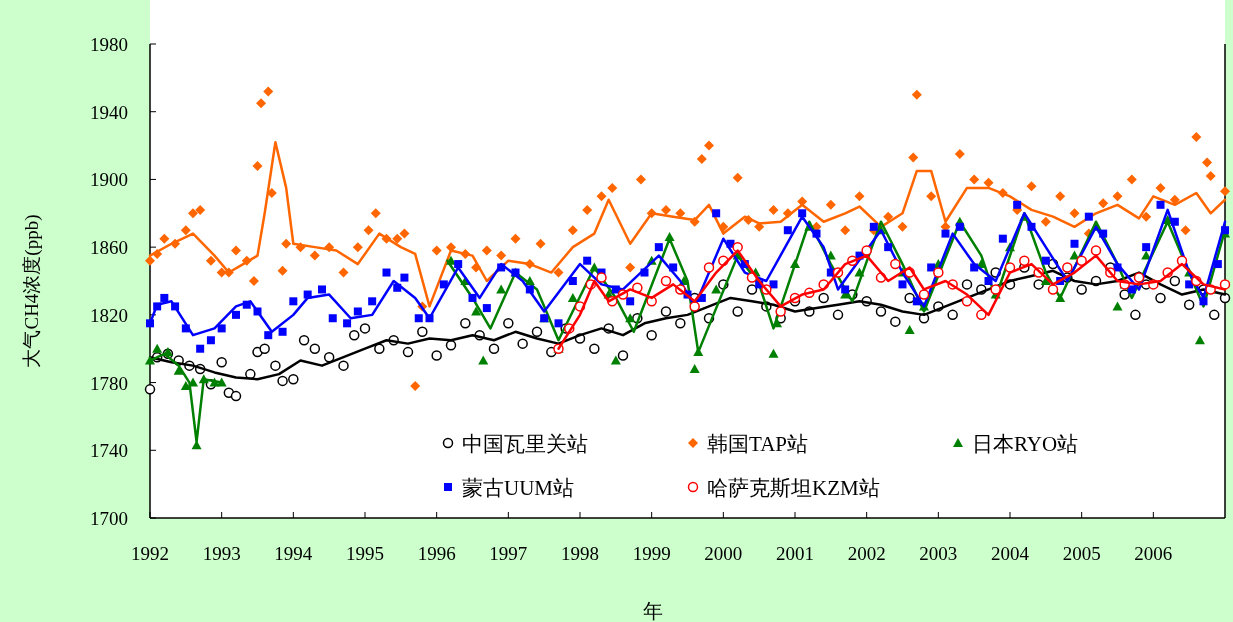  Describe the element at coordinates (1010, 553) in the screenshot. I see `x-tick-label: 2004` at that location.